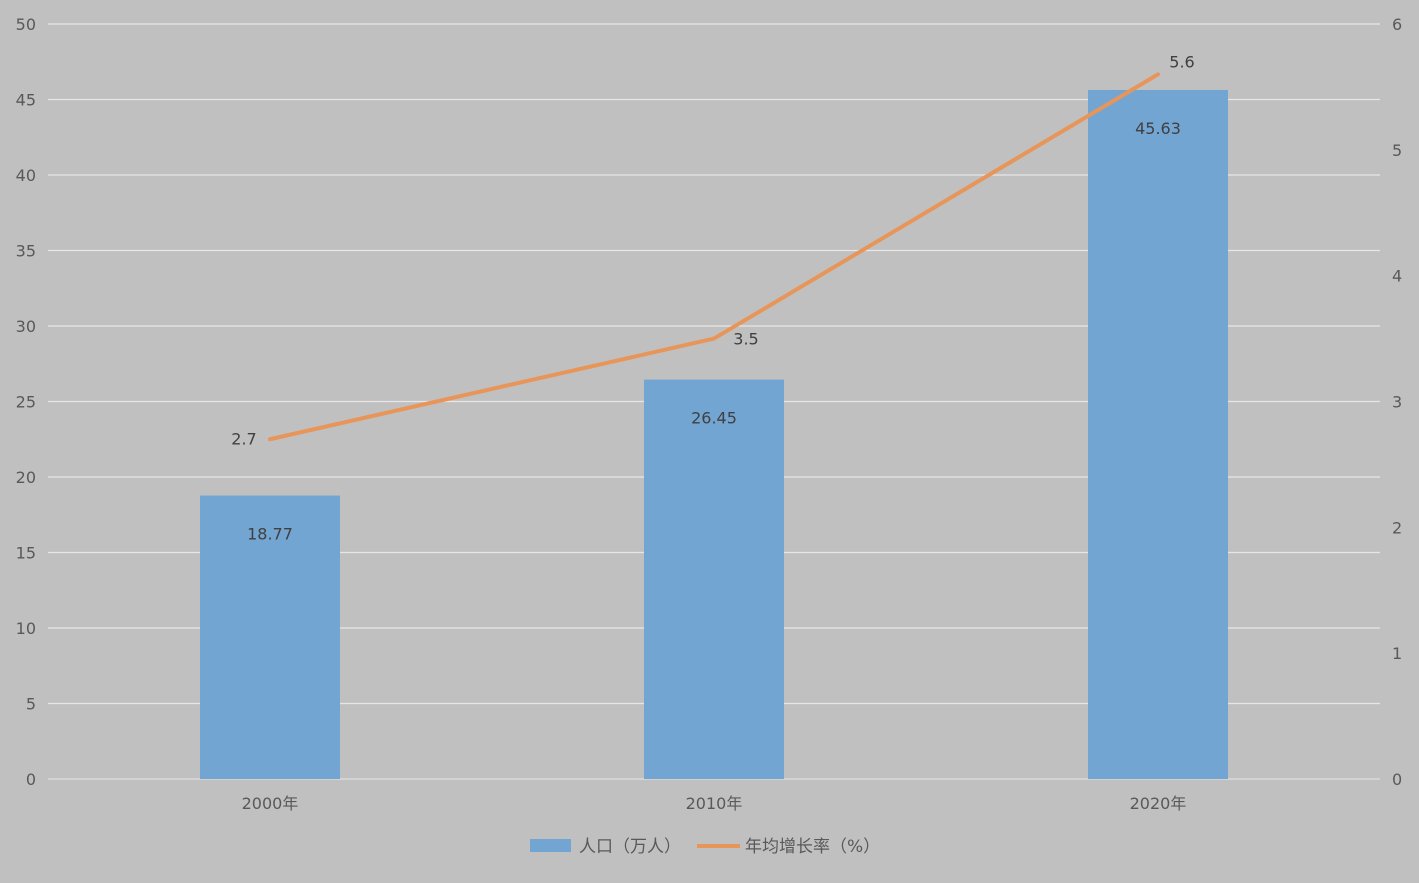 The image size is (1419, 883). I want to click on left-tick-label: 40, so click(26, 175).